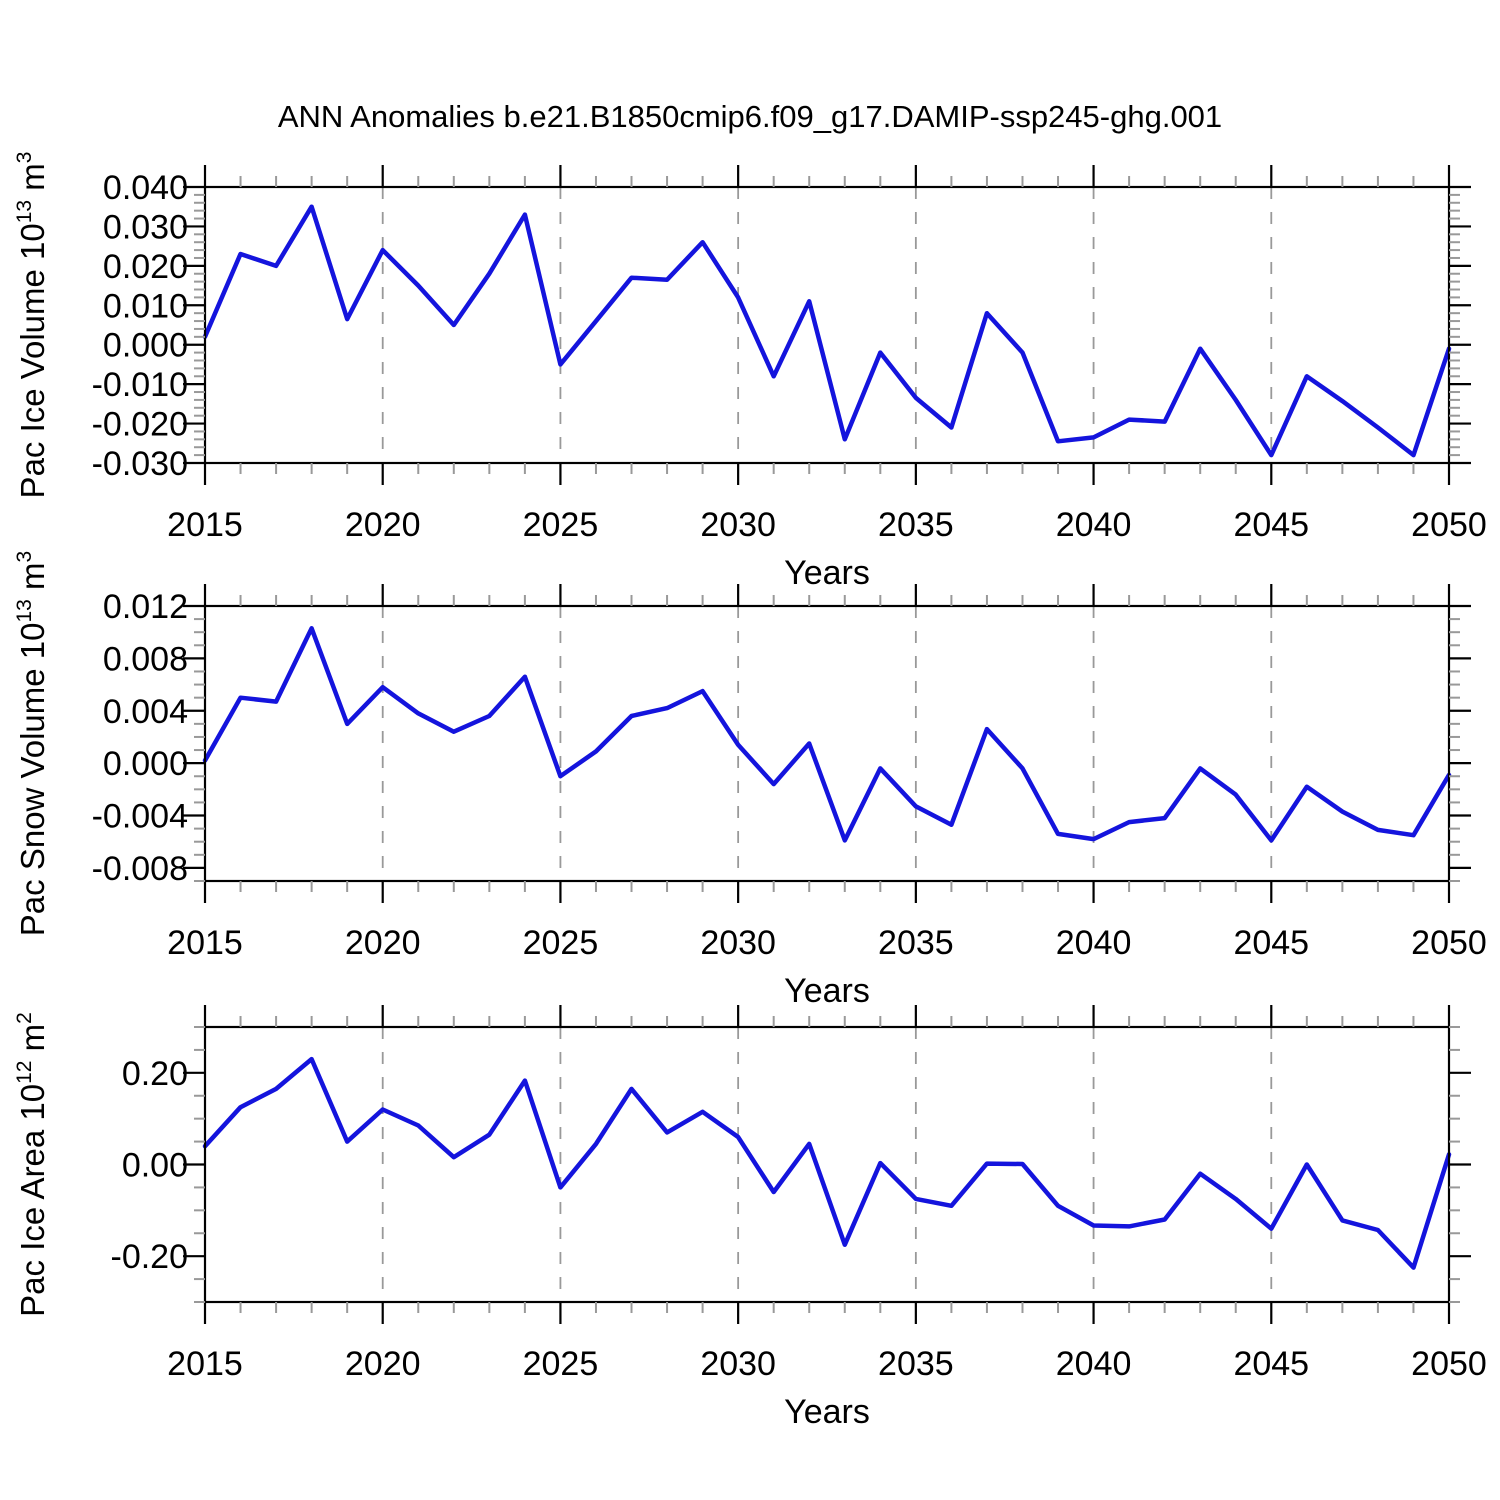 This screenshot has width=1500, height=1500. What do you see at coordinates (140, 385) in the screenshot?
I see `y-tick-label: -0.010` at bounding box center [140, 385].